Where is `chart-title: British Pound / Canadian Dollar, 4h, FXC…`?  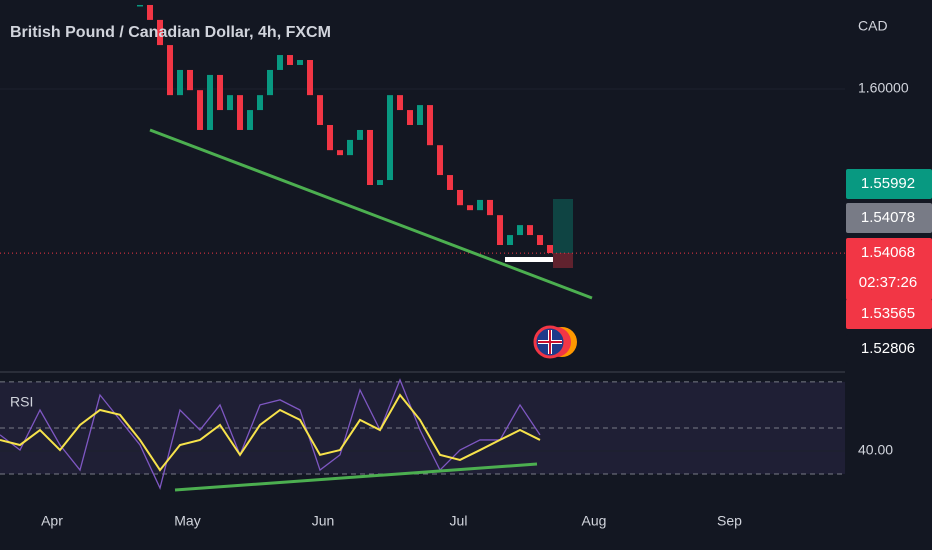 chart-title: British Pound / Canadian Dollar, 4h, FXC… is located at coordinates (170, 32).